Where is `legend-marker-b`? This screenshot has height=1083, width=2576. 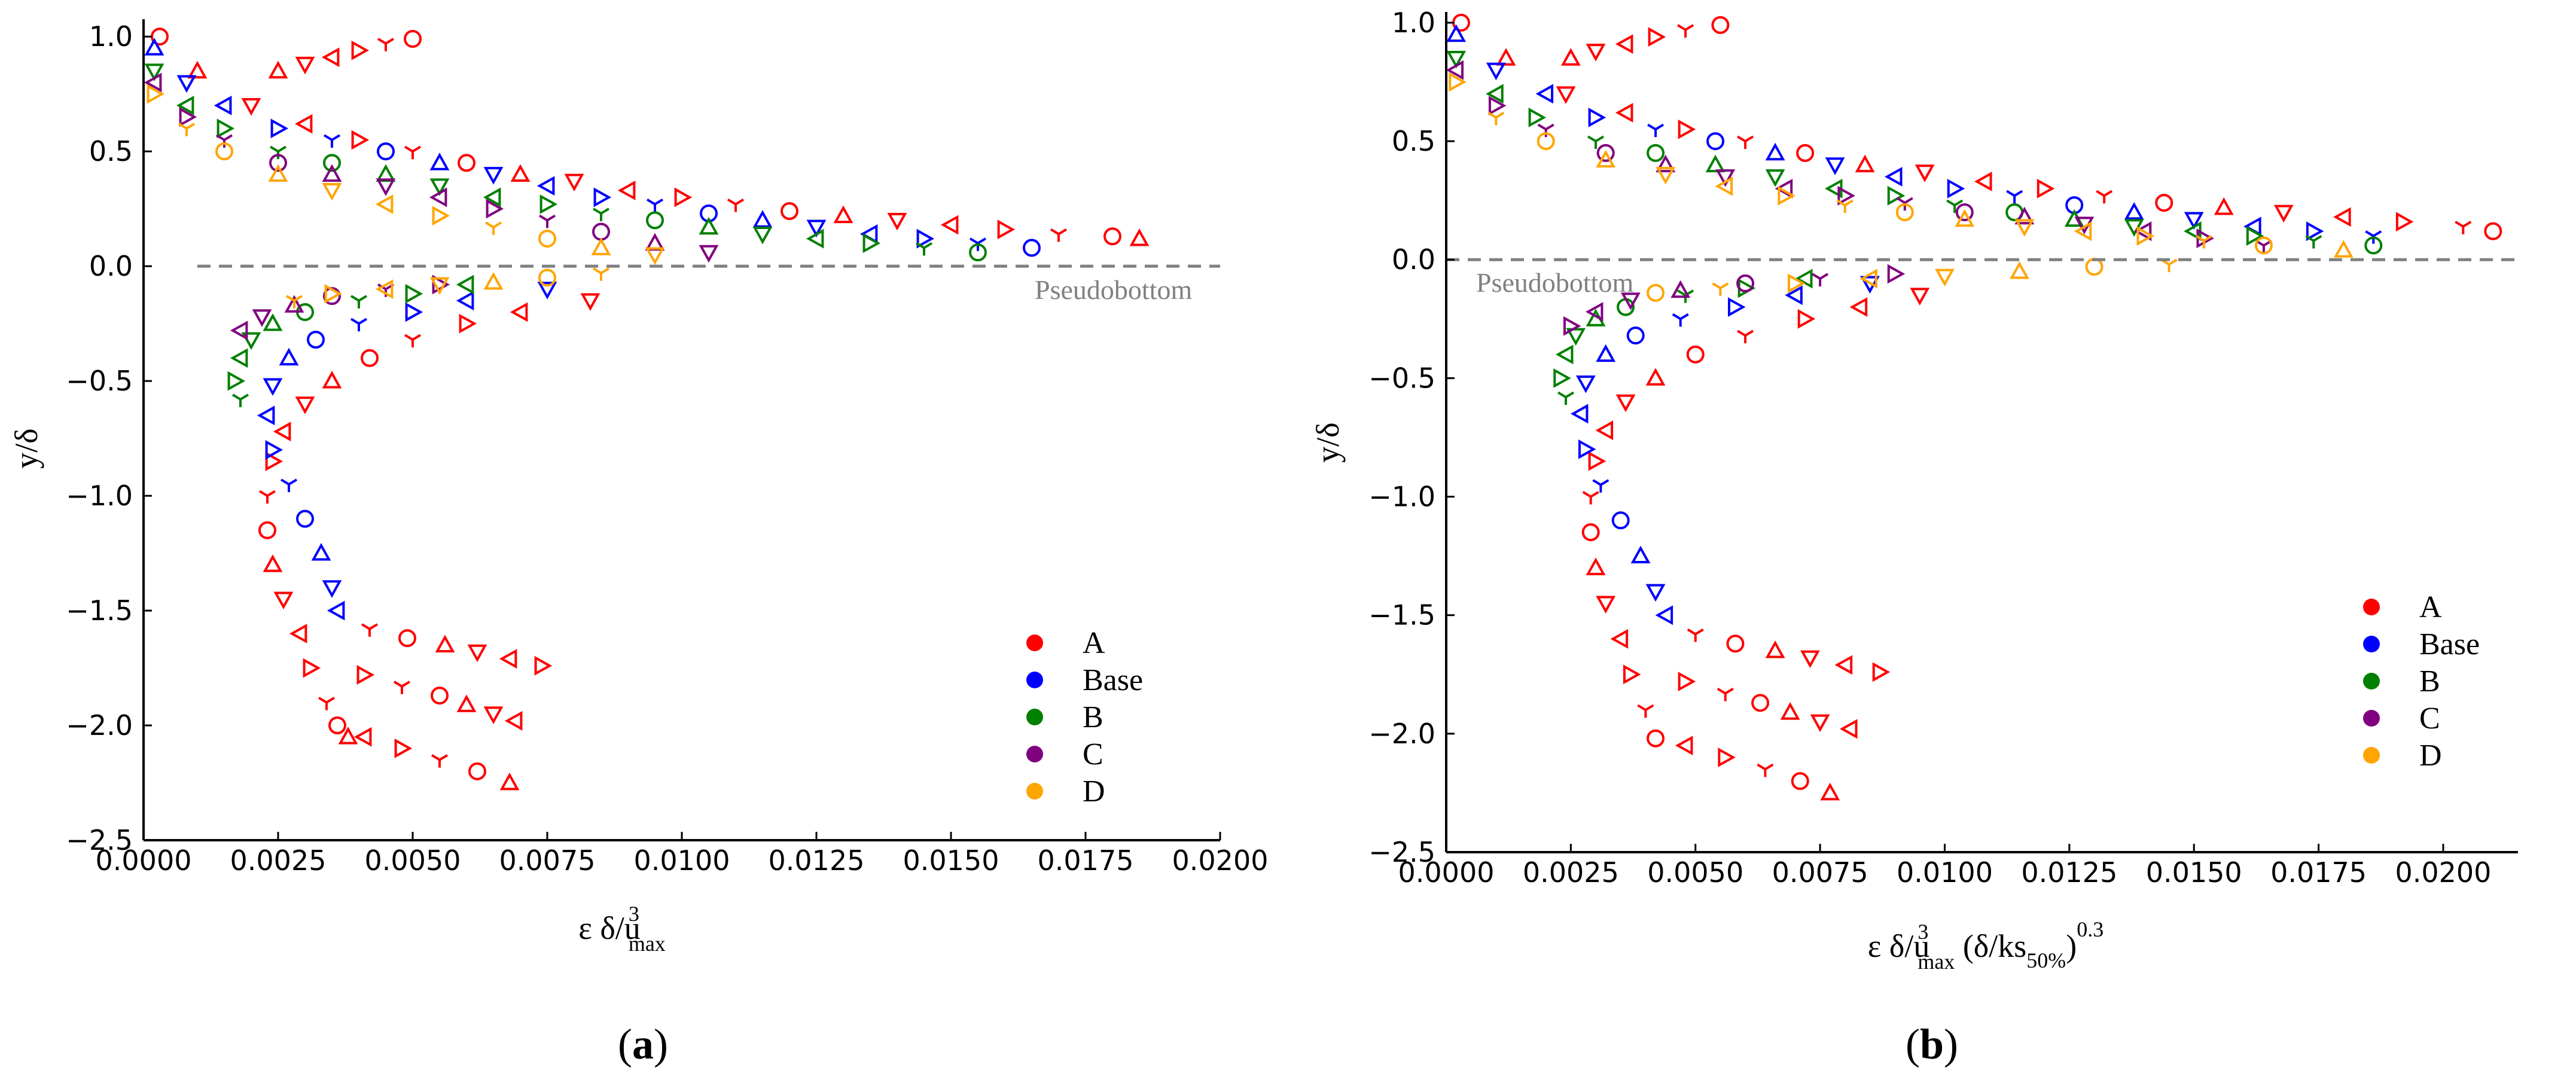
legend-marker-b is located at coordinates (1035, 717).